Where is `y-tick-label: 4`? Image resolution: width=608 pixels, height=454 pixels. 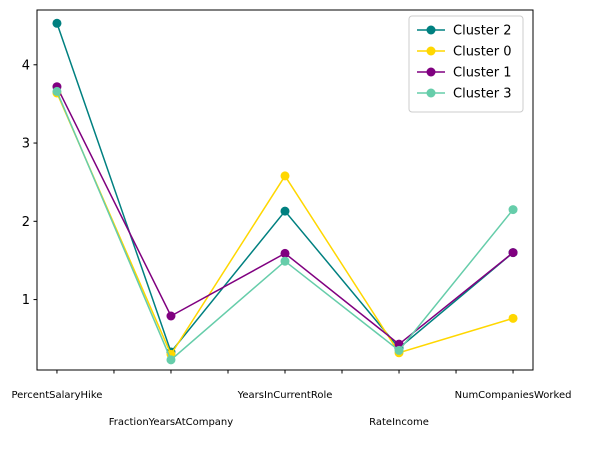
y-tick-label: 4 is located at coordinates (26, 65).